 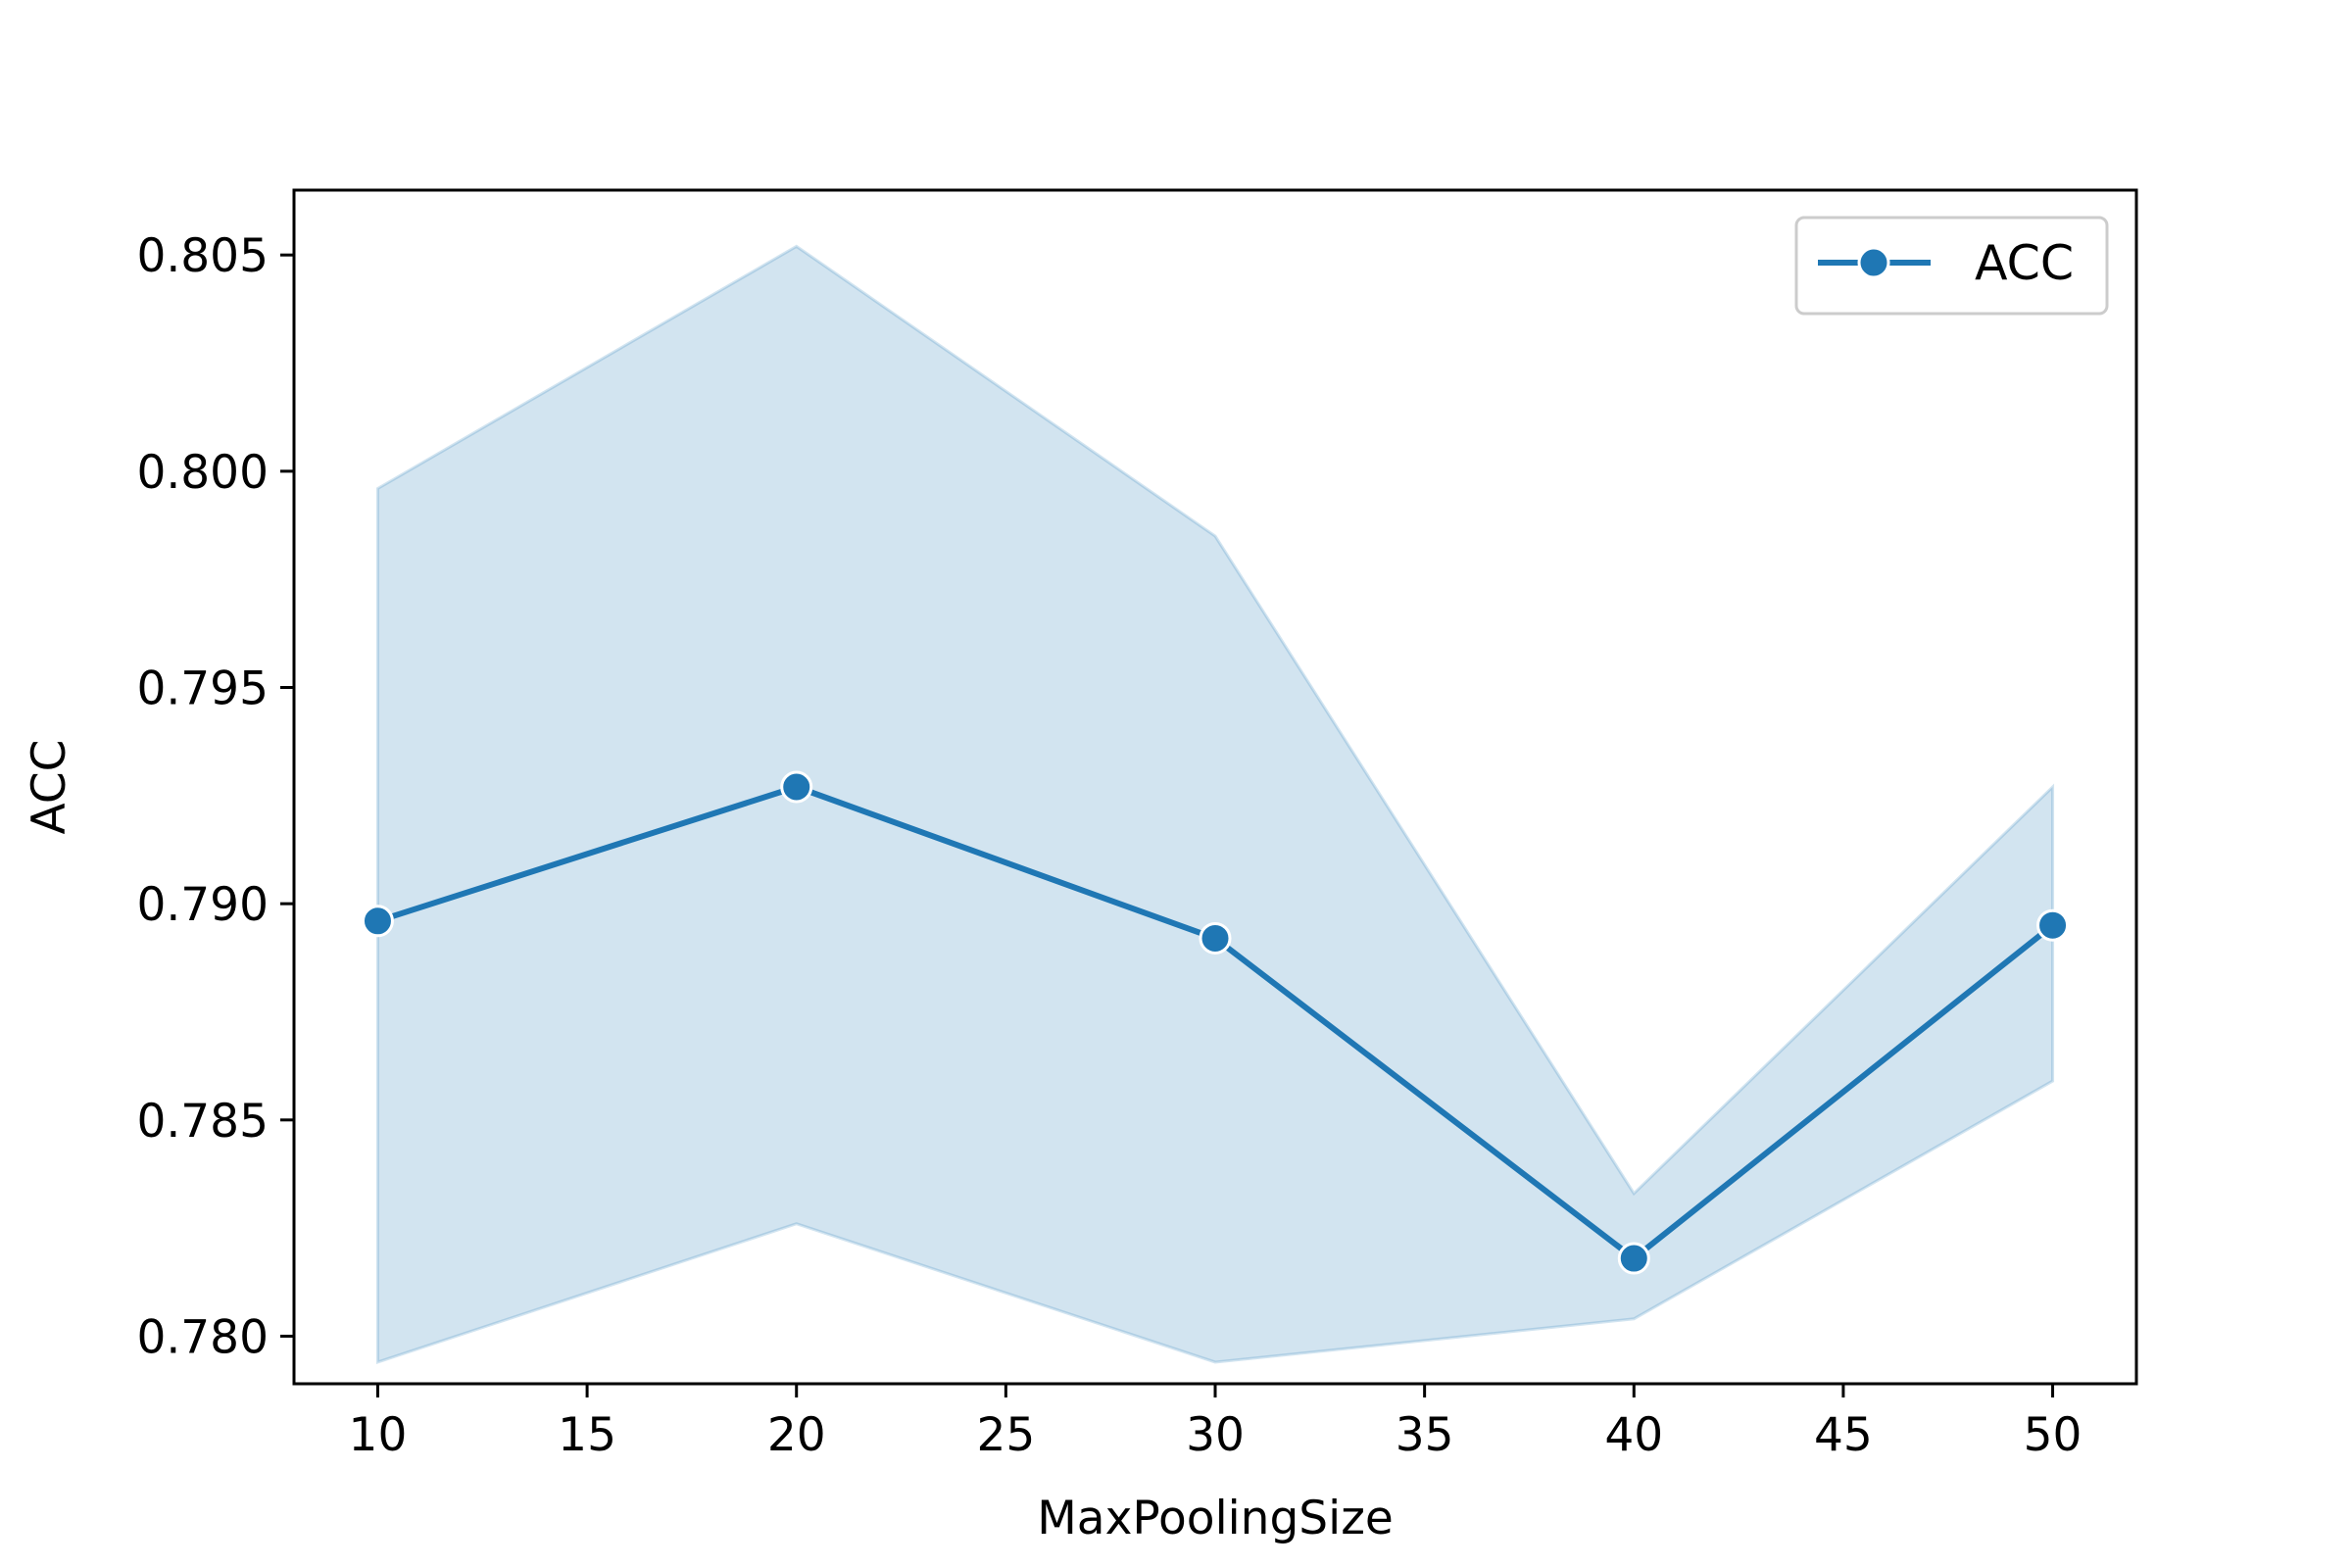 What do you see at coordinates (215, 796) in the screenshot?
I see `y-axis-ticks: 0.780 0.785 0.790 0.795 0.800 0.805` at bounding box center [215, 796].